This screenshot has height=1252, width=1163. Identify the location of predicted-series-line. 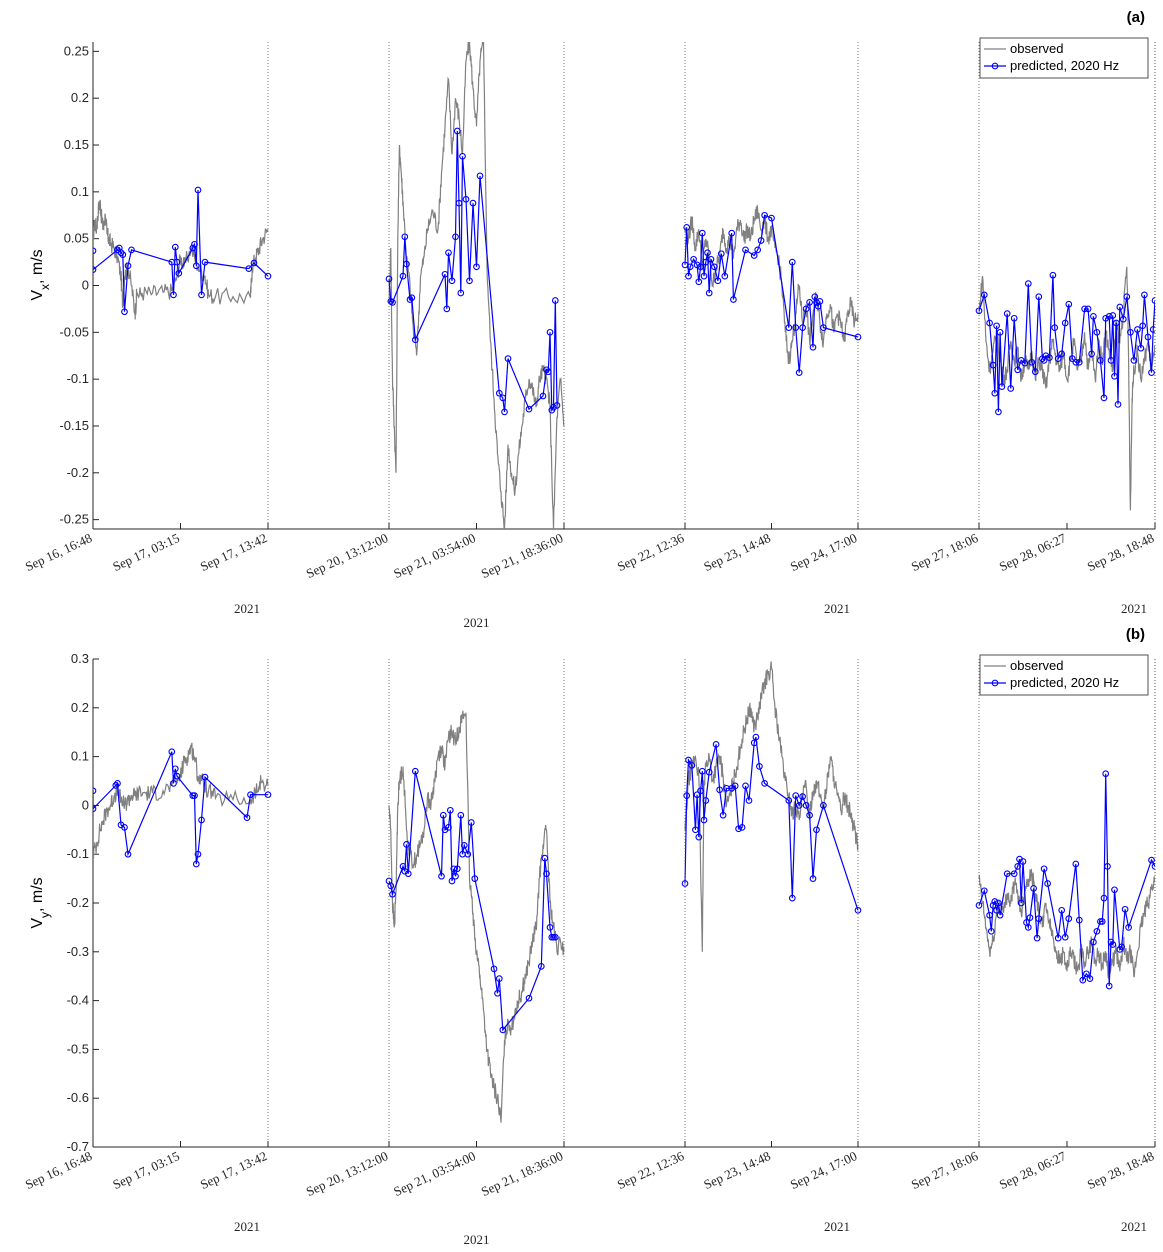
(771, 293).